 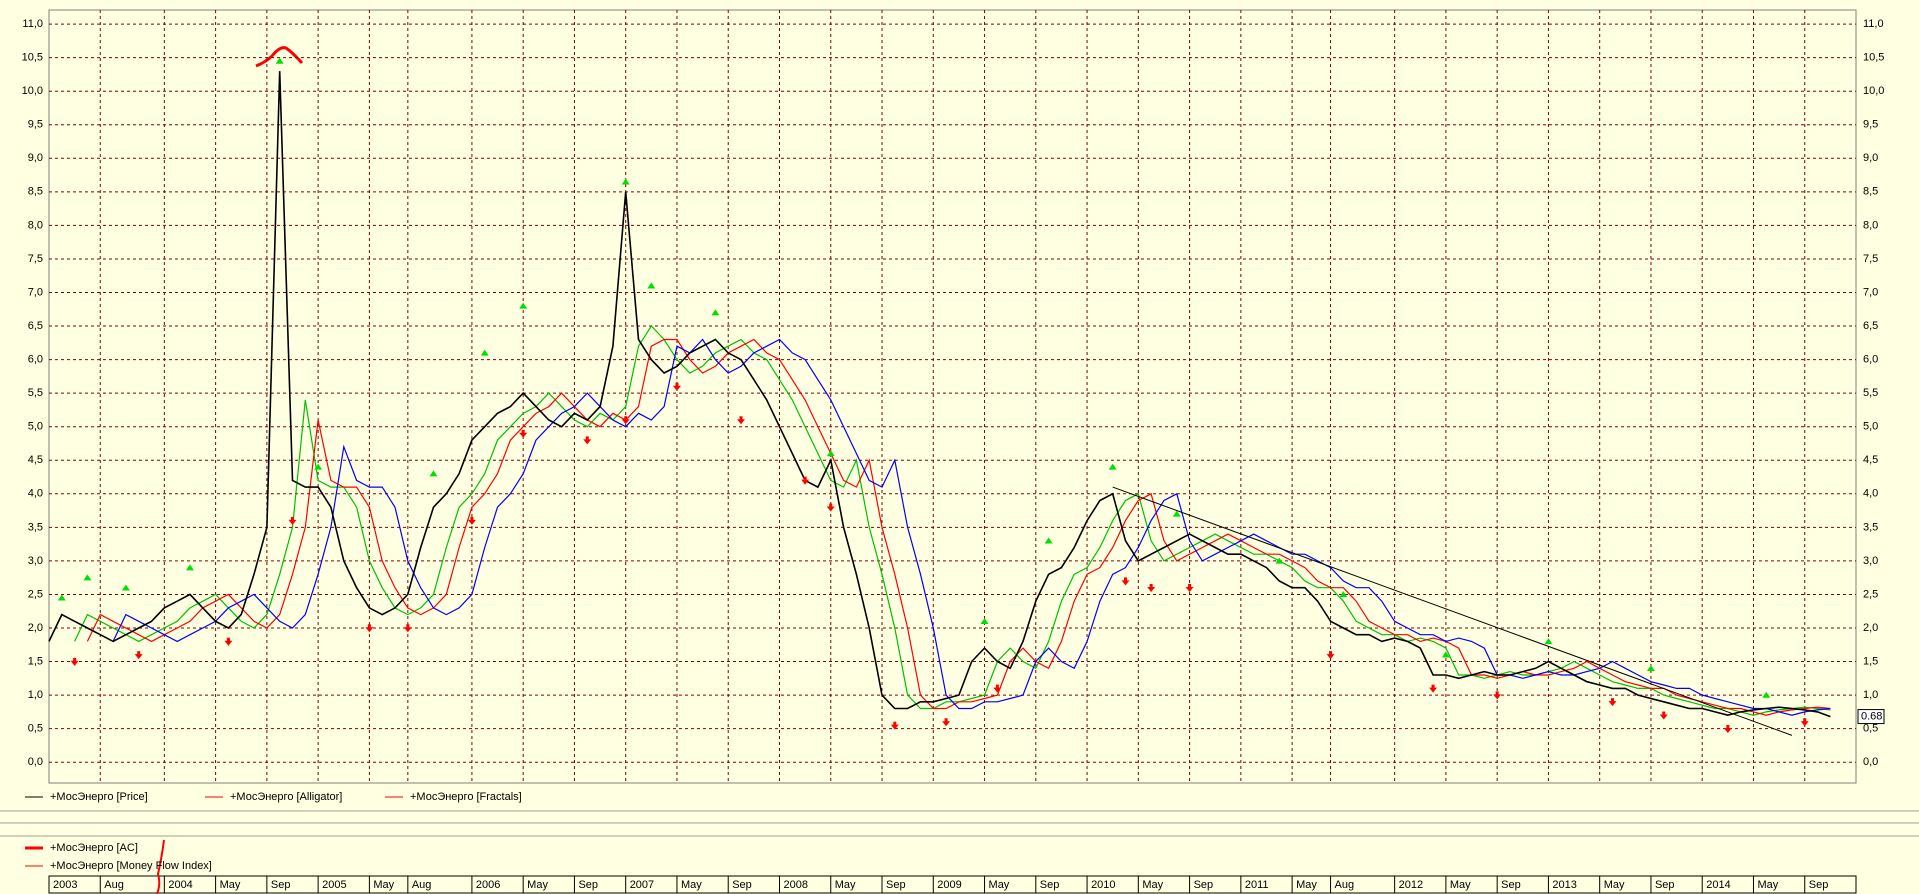 What do you see at coordinates (286, 797) in the screenshot?
I see `legend-label: +МосЭнерго [Alligator]` at bounding box center [286, 797].